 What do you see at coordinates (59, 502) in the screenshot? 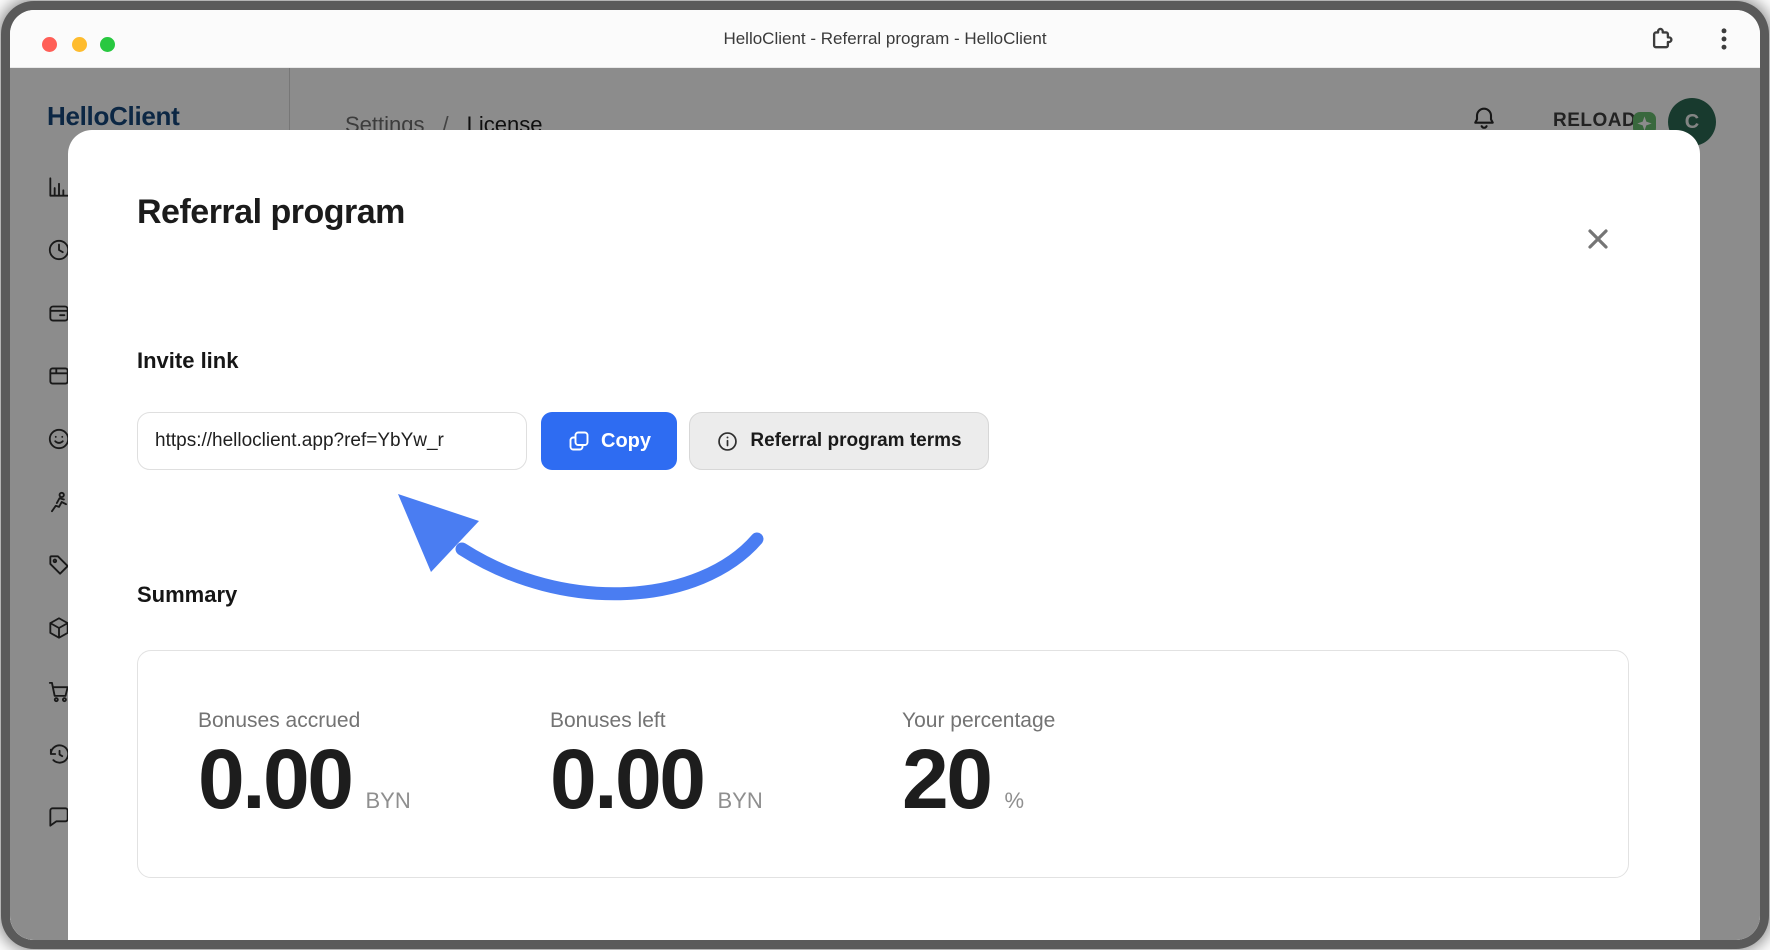
I see `running-person-icon` at bounding box center [59, 502].